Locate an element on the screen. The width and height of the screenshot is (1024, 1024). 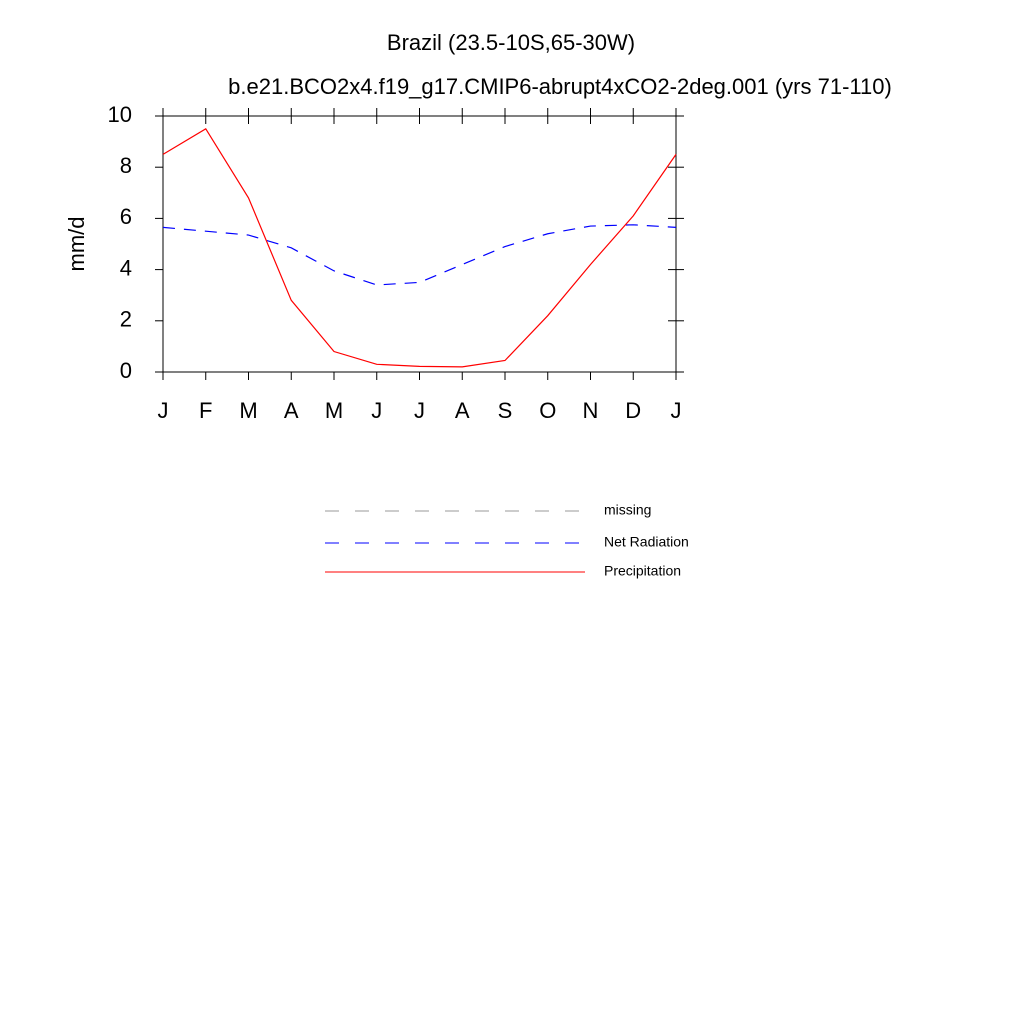
y-tick-label: 8 is located at coordinates (126, 165).